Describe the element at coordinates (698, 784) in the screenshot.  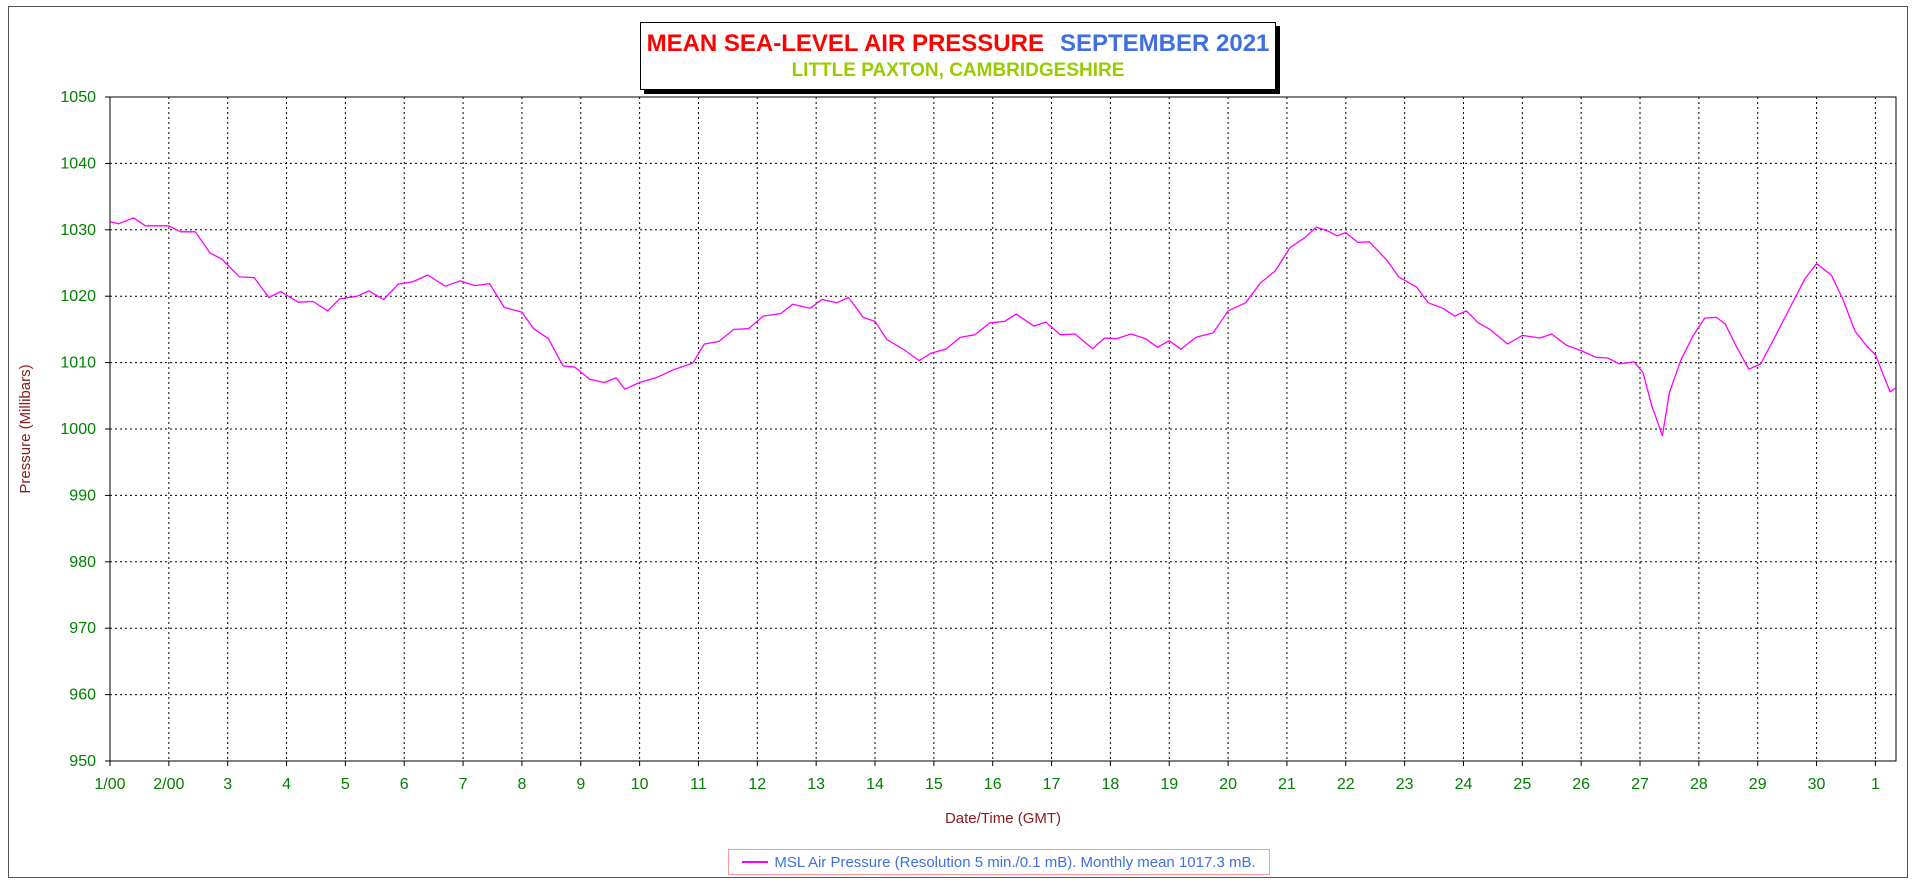
I see `x-tick-label: 11` at that location.